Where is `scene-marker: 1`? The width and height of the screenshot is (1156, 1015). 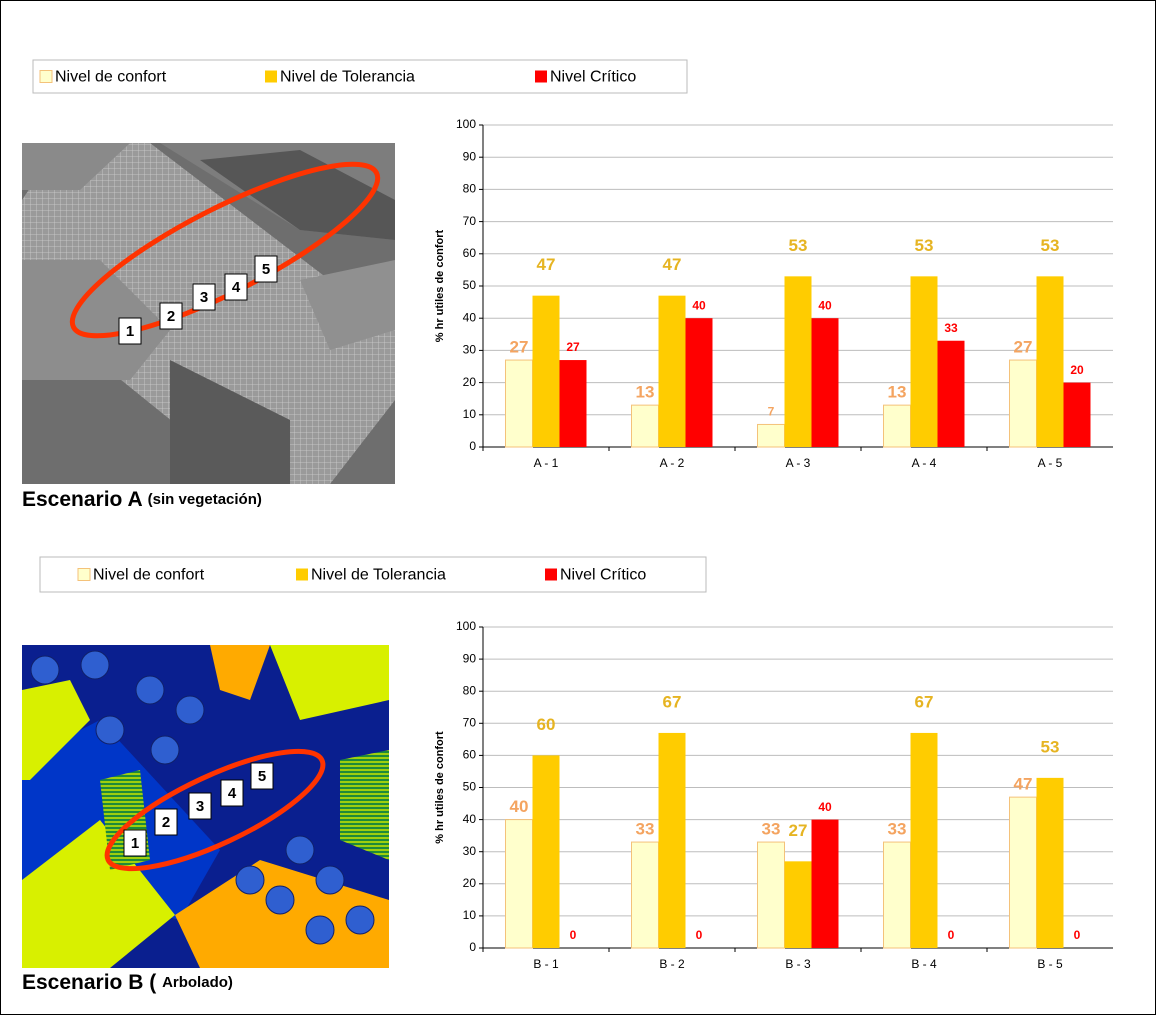
scene-marker: 1 is located at coordinates (130, 331).